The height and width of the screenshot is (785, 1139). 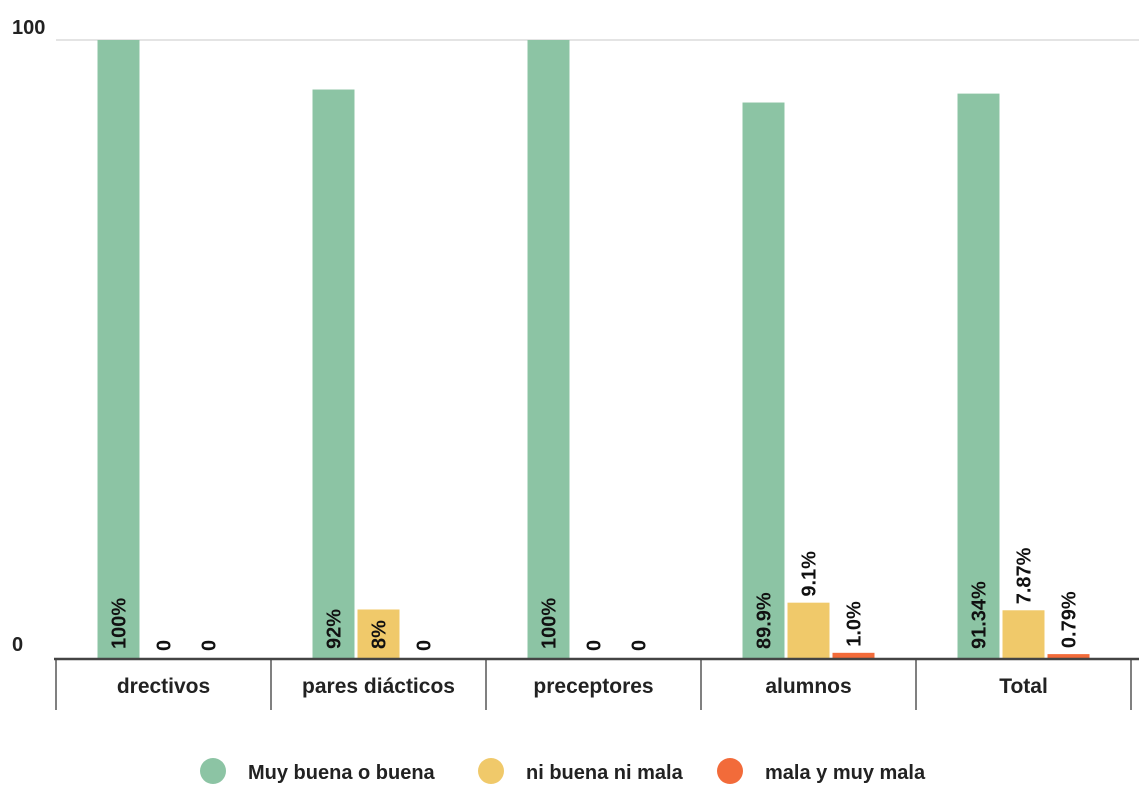 What do you see at coordinates (165, 645) in the screenshot?
I see `data-label-1-0: 0` at bounding box center [165, 645].